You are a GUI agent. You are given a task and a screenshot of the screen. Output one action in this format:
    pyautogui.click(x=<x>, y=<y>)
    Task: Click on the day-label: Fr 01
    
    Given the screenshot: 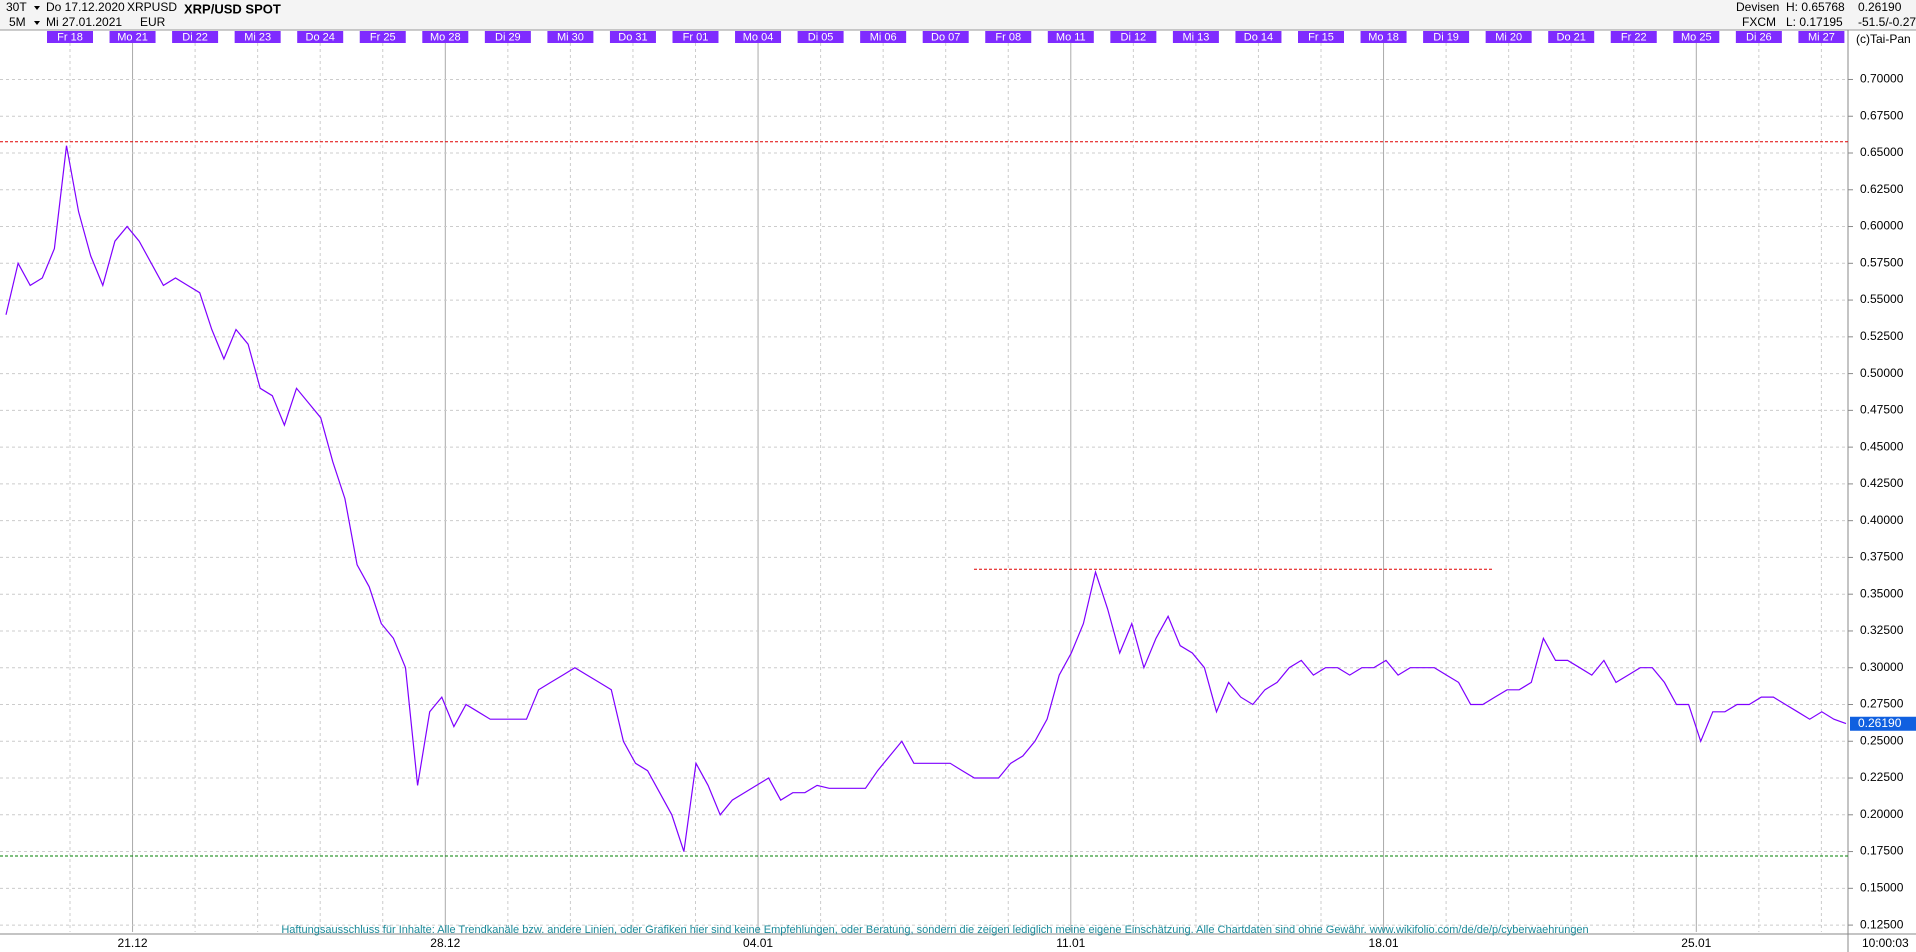 What is the action you would take?
    pyautogui.click(x=696, y=37)
    